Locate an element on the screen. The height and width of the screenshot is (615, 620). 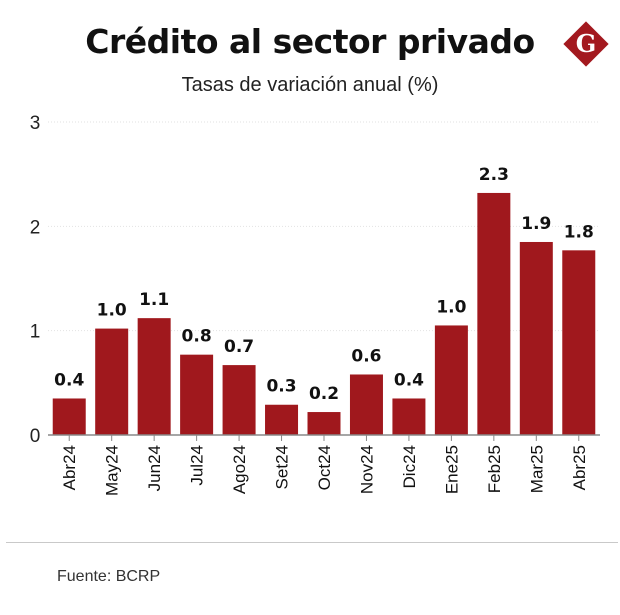
bar-Abr24 is located at coordinates (69, 416).